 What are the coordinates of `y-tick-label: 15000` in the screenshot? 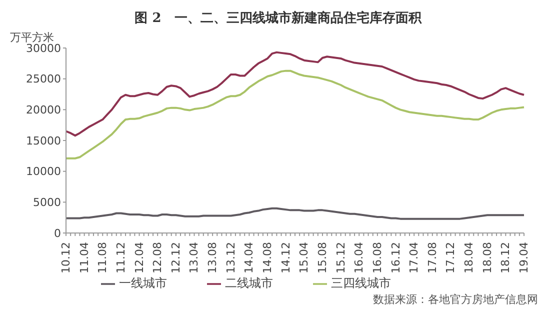 It's located at (43, 141).